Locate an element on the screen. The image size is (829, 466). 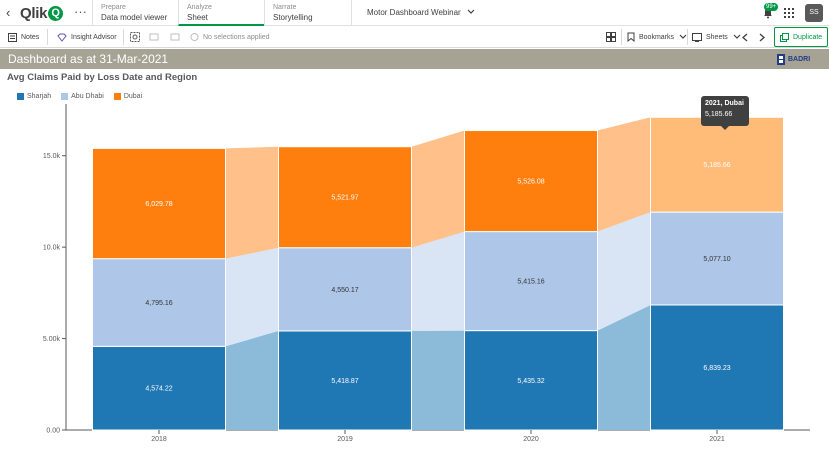
legend-item-dubai: Dubai is located at coordinates (128, 96).